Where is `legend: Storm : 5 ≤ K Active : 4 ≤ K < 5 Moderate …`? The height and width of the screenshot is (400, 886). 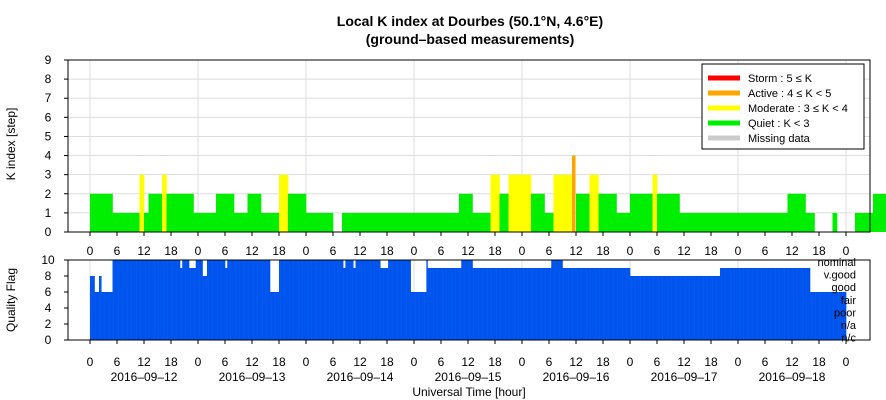 legend: Storm : 5 ≤ K Active : 4 ≤ K < 5 Moderate … is located at coordinates (783, 106).